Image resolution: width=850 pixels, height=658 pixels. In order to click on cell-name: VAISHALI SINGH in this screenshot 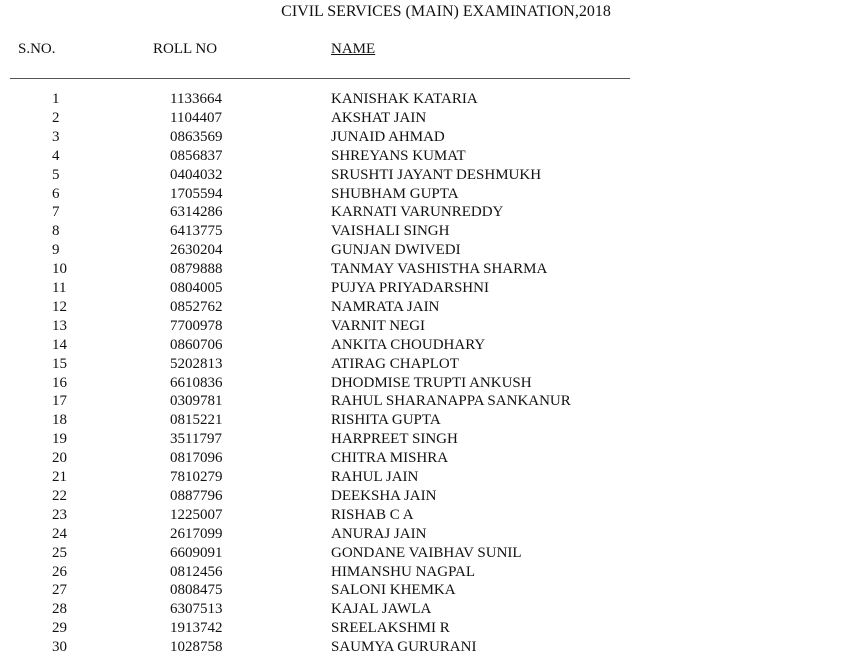, I will do `click(390, 231)`.